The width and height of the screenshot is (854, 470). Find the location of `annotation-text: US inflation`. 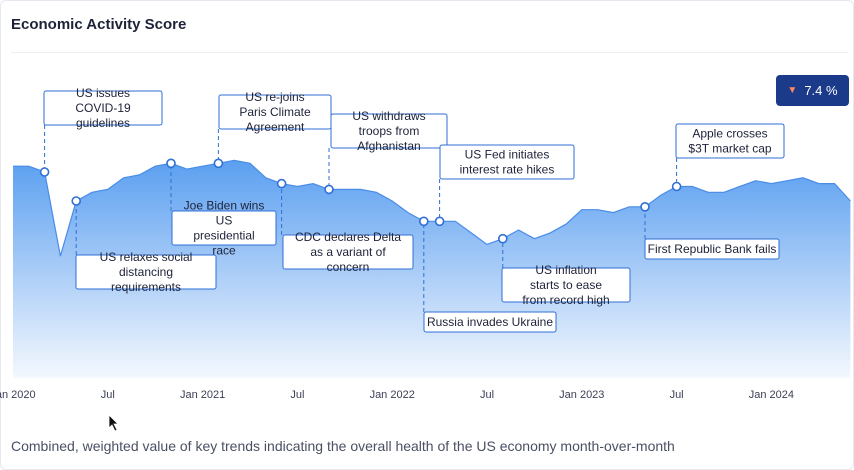

annotation-text: US inflation is located at coordinates (565, 270).